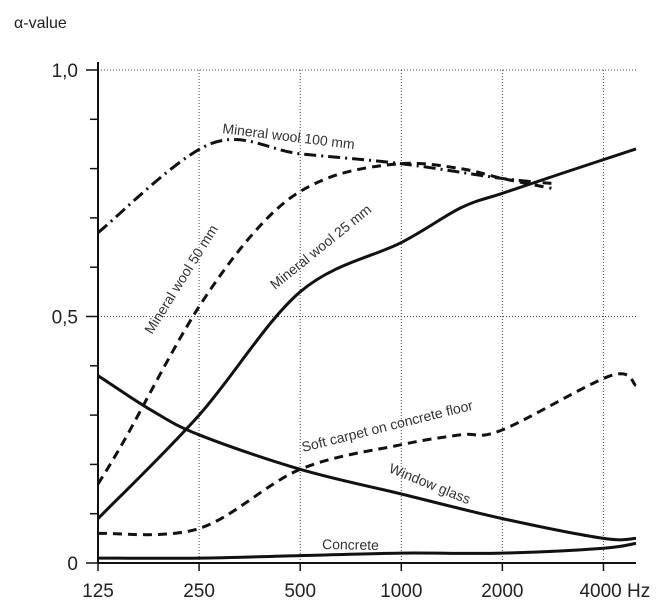 This screenshot has height=606, width=670. What do you see at coordinates (289, 136) in the screenshot?
I see `label-mineral-wool-100: Mineral wool 100 mm` at bounding box center [289, 136].